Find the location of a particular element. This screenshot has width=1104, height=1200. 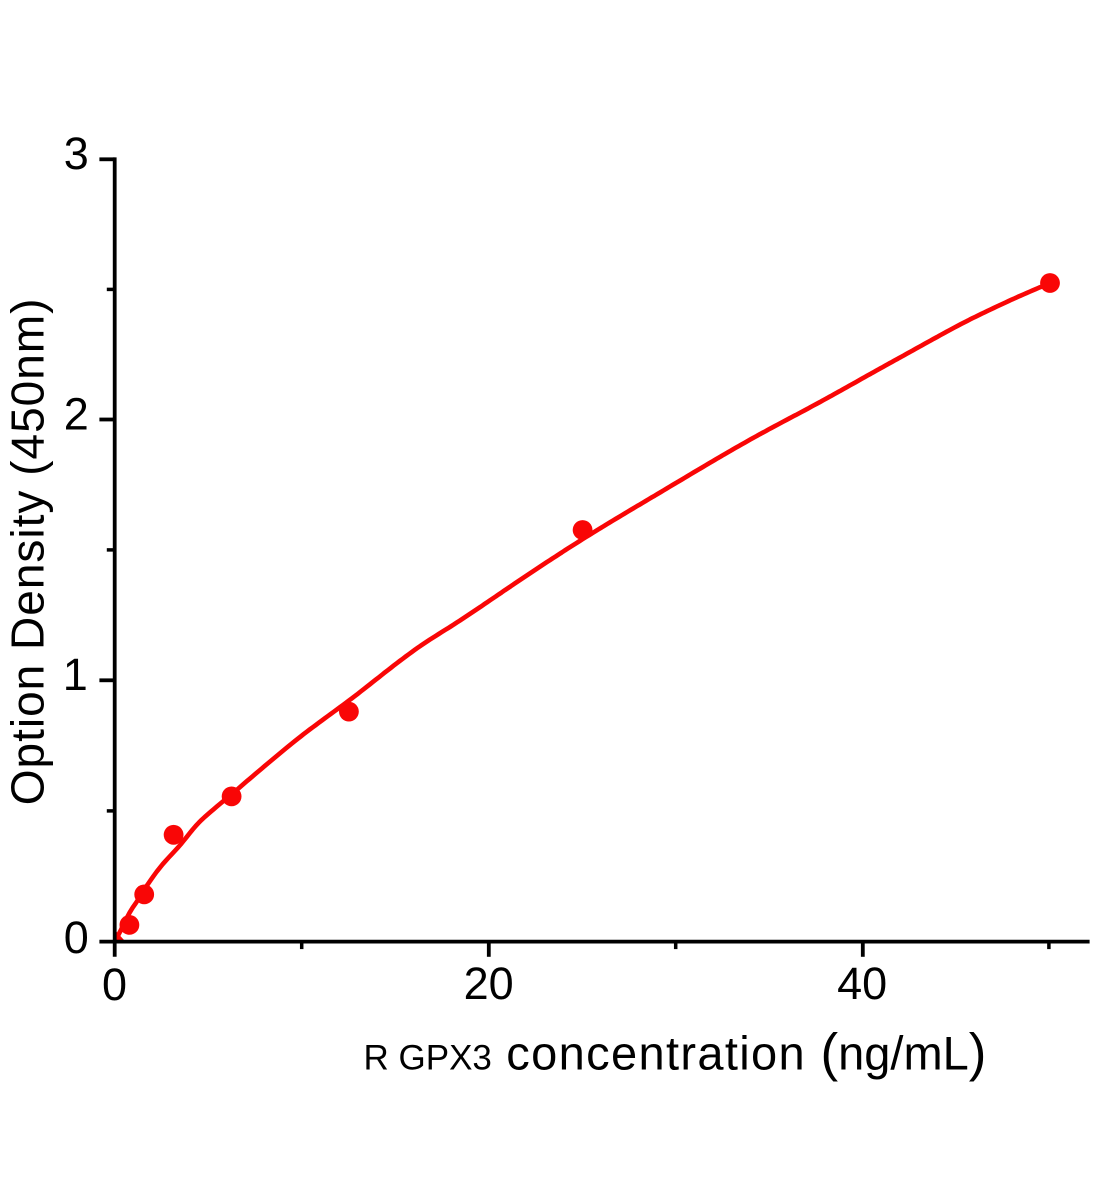

svg-text: R GPX3 concentration (ng/mL) is located at coordinates (675, 1053).